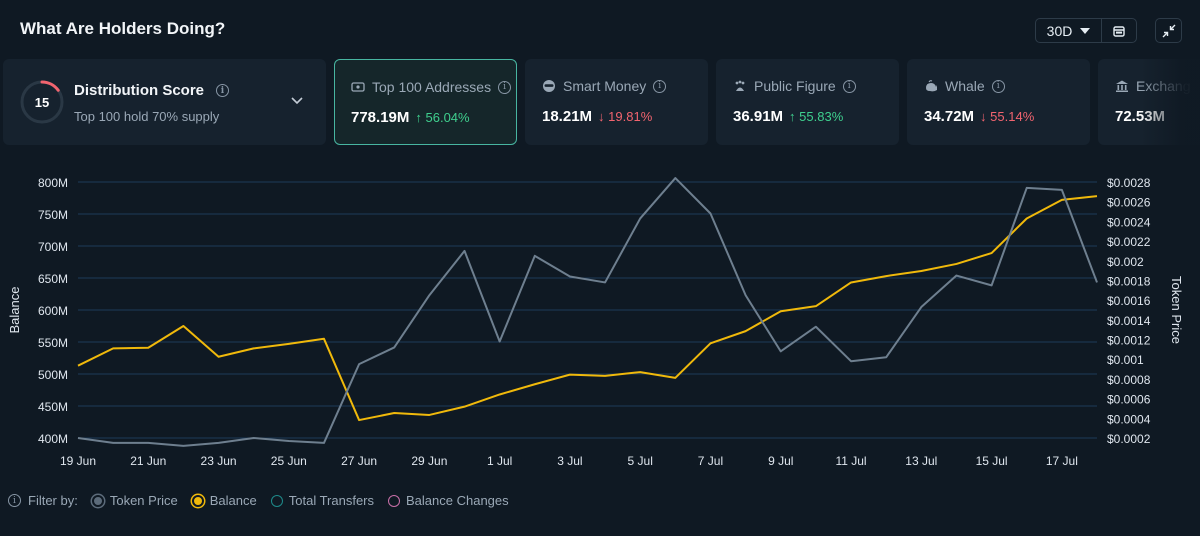 This screenshot has height=536, width=1200. I want to click on collapse-icon, so click(1168, 30).